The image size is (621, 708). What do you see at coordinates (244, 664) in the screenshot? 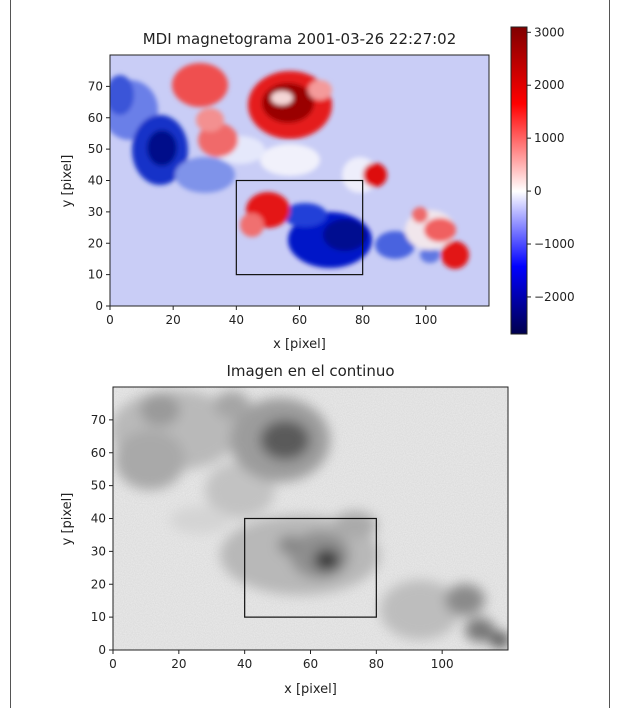
I see `continuum-x-tick-label: 40` at bounding box center [244, 664].